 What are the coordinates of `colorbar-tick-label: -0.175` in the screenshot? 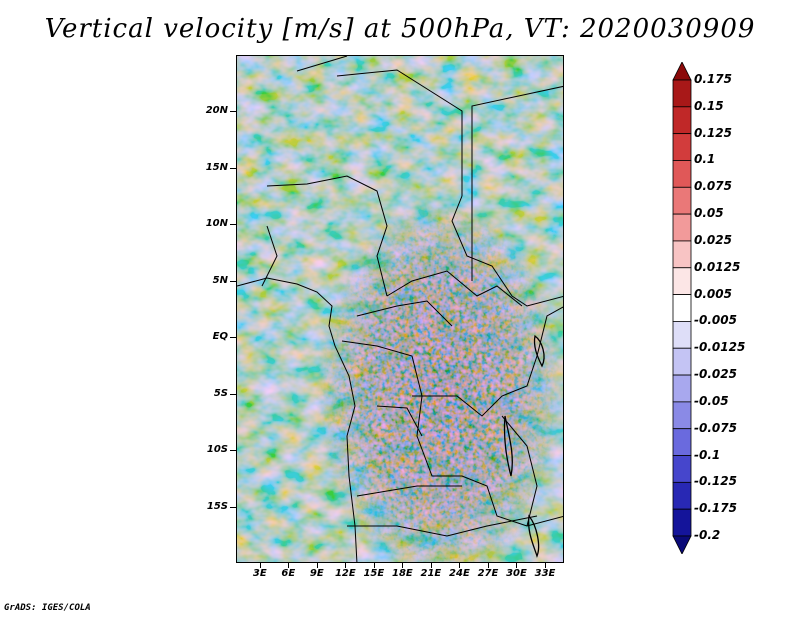 It's located at (715, 508).